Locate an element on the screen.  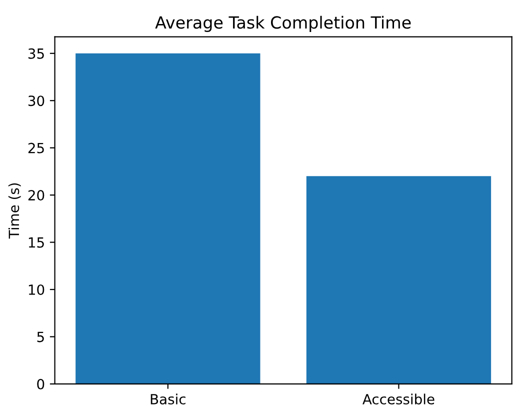
y-axis-title: Time (s) is located at coordinates (14, 211).